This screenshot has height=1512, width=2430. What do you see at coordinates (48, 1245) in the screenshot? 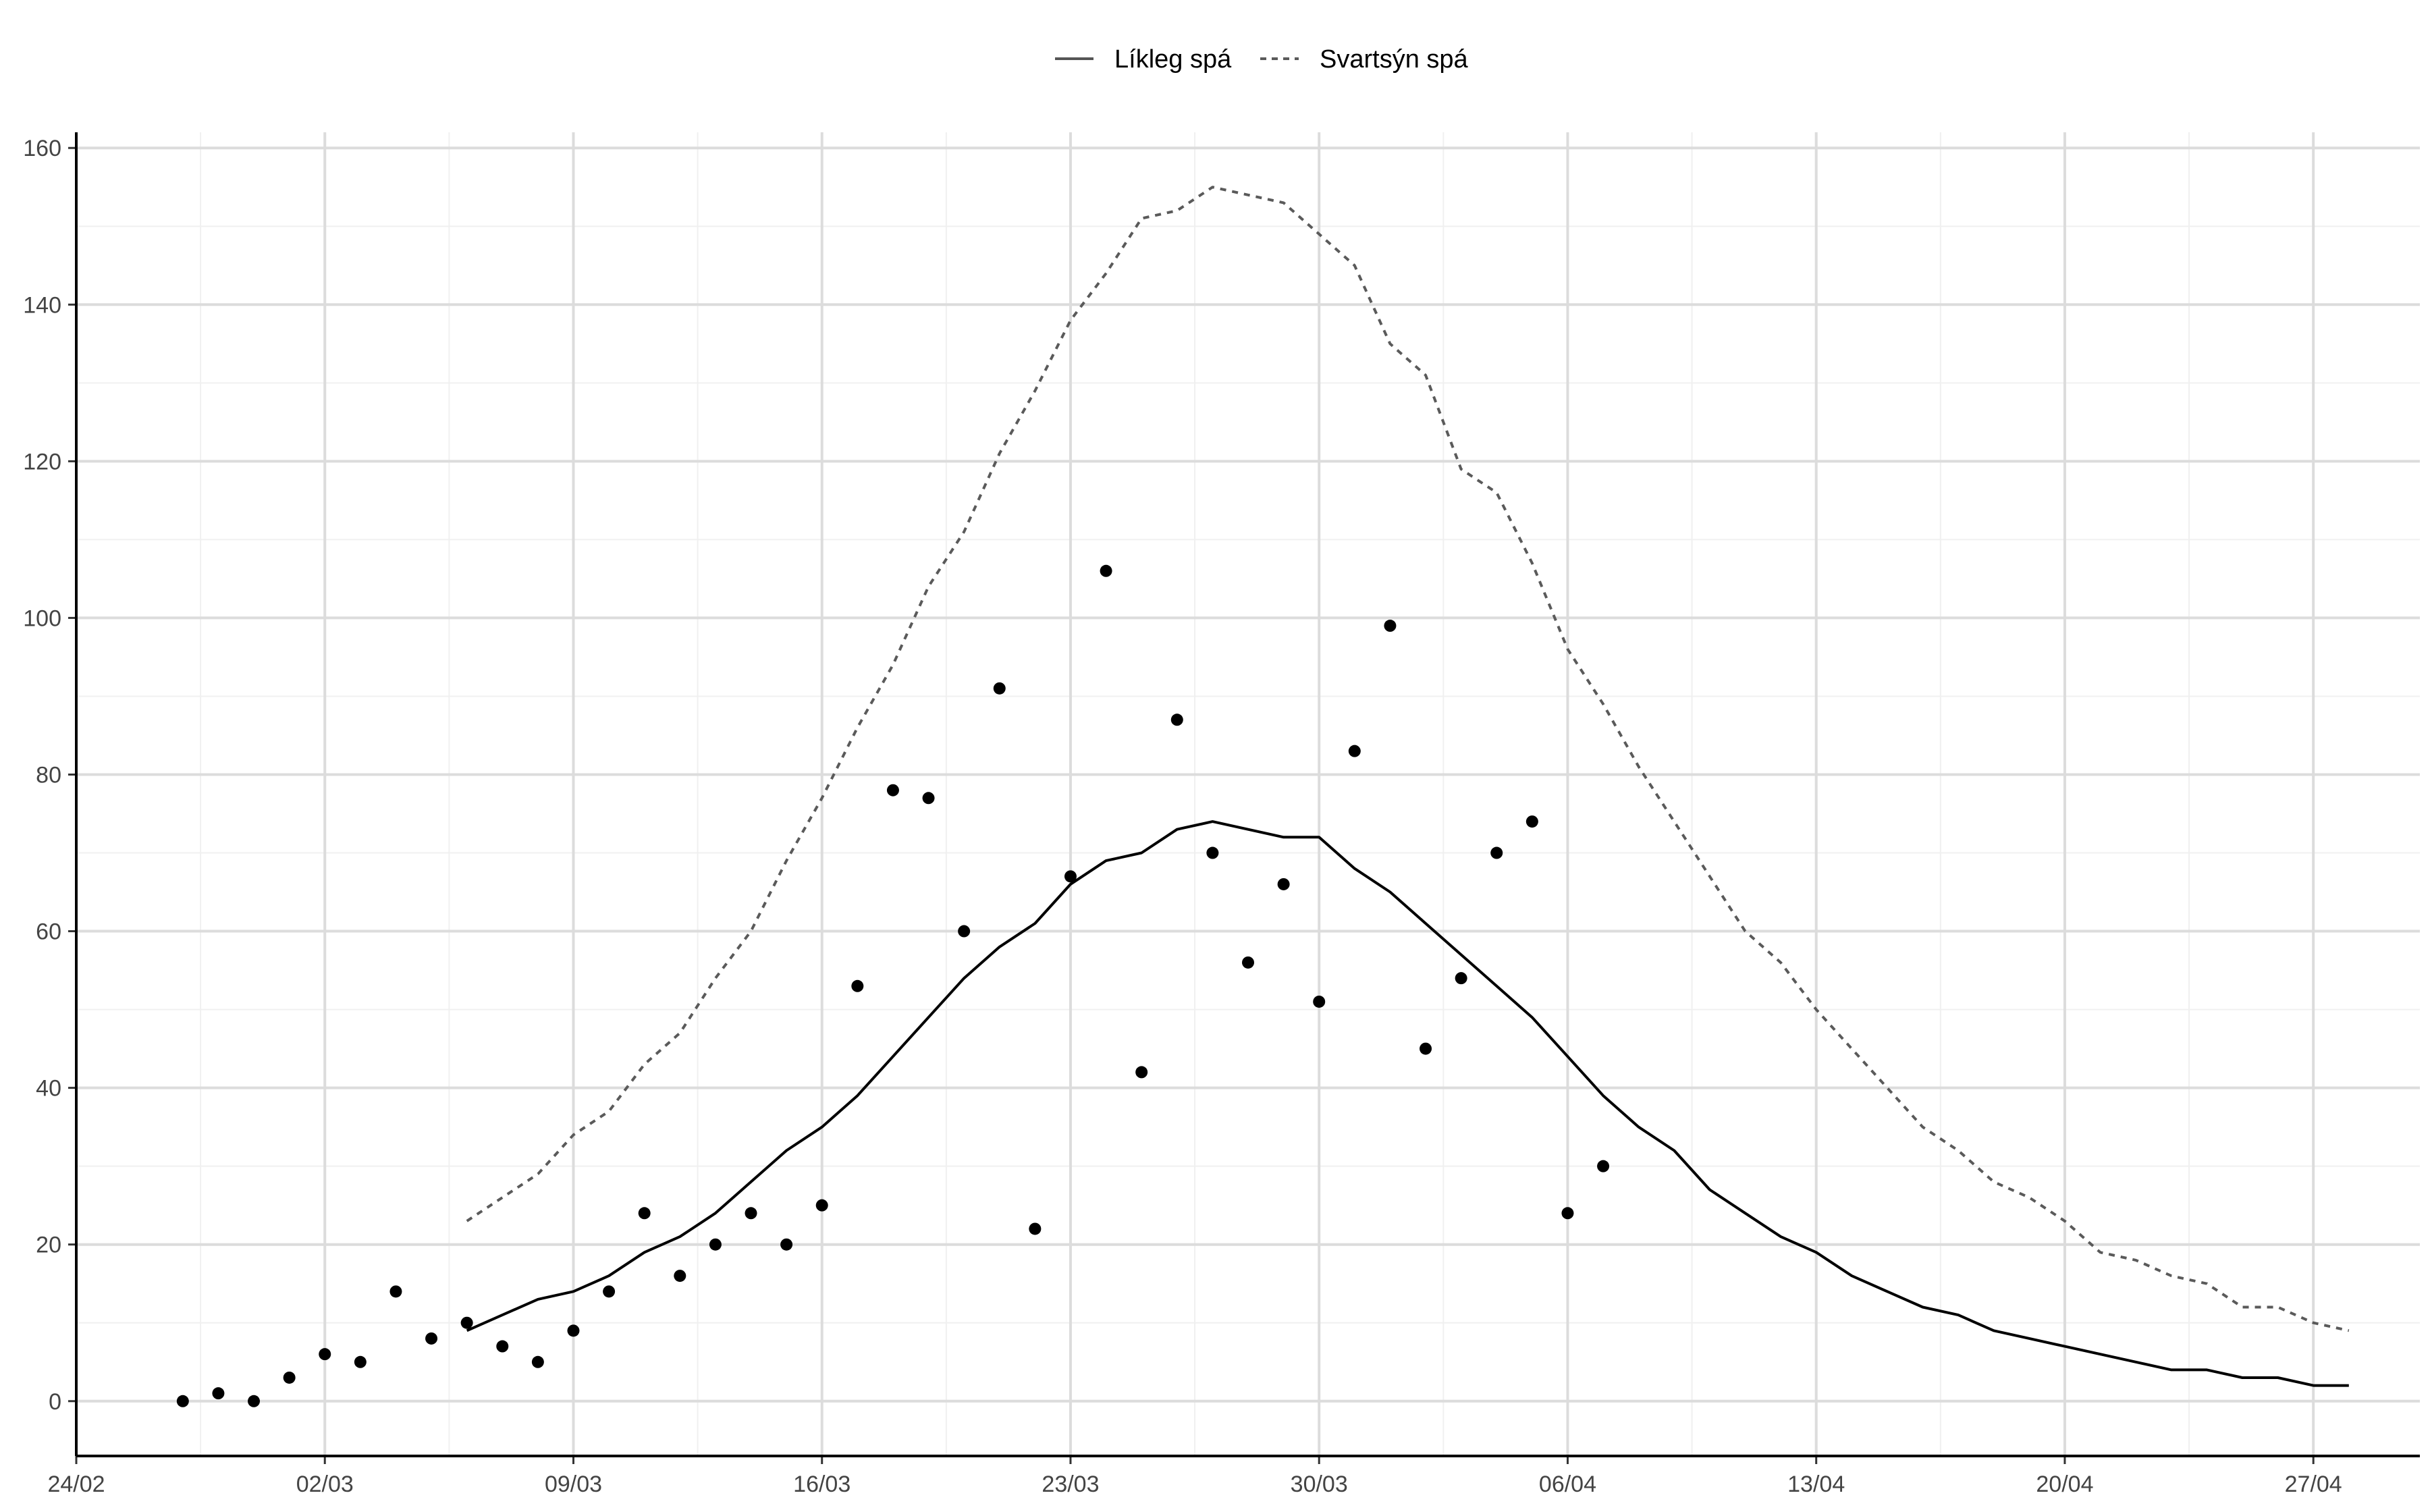
I see `y-tick-label: 20` at bounding box center [48, 1245].